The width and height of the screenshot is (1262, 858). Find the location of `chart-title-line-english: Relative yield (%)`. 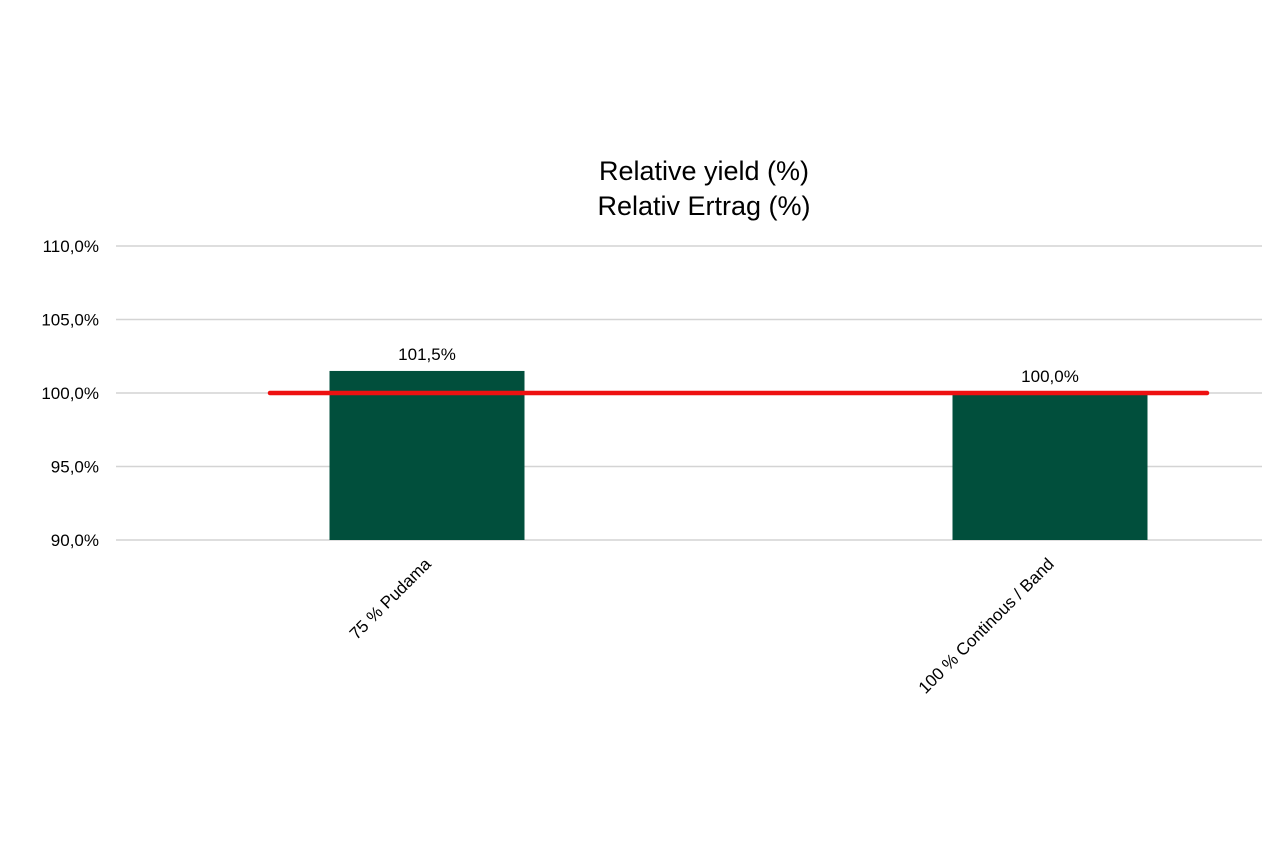

chart-title-line-english: Relative yield (%) is located at coordinates (704, 171).